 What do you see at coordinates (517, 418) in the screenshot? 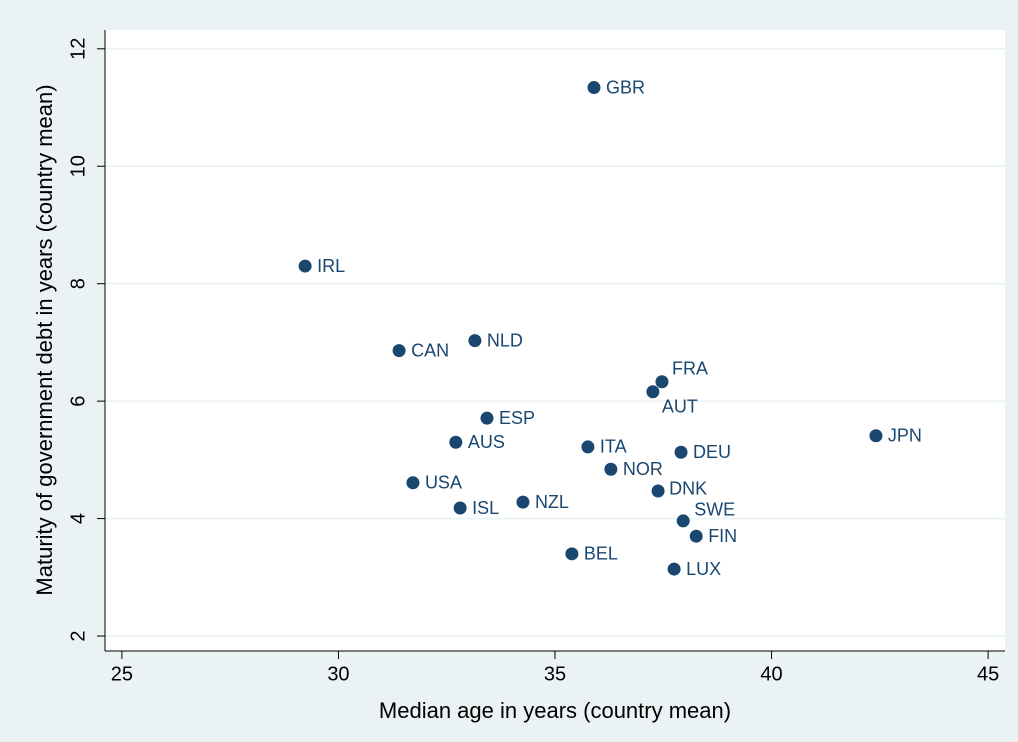
I see `point-label: ESP` at bounding box center [517, 418].